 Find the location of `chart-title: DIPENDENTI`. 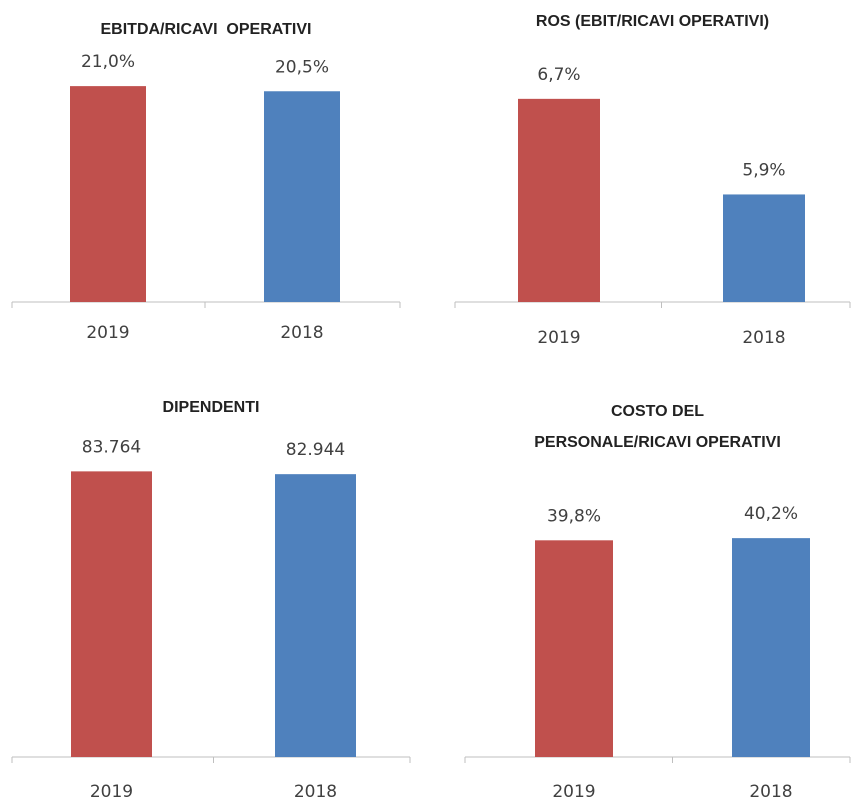

chart-title: DIPENDENTI is located at coordinates (211, 407).